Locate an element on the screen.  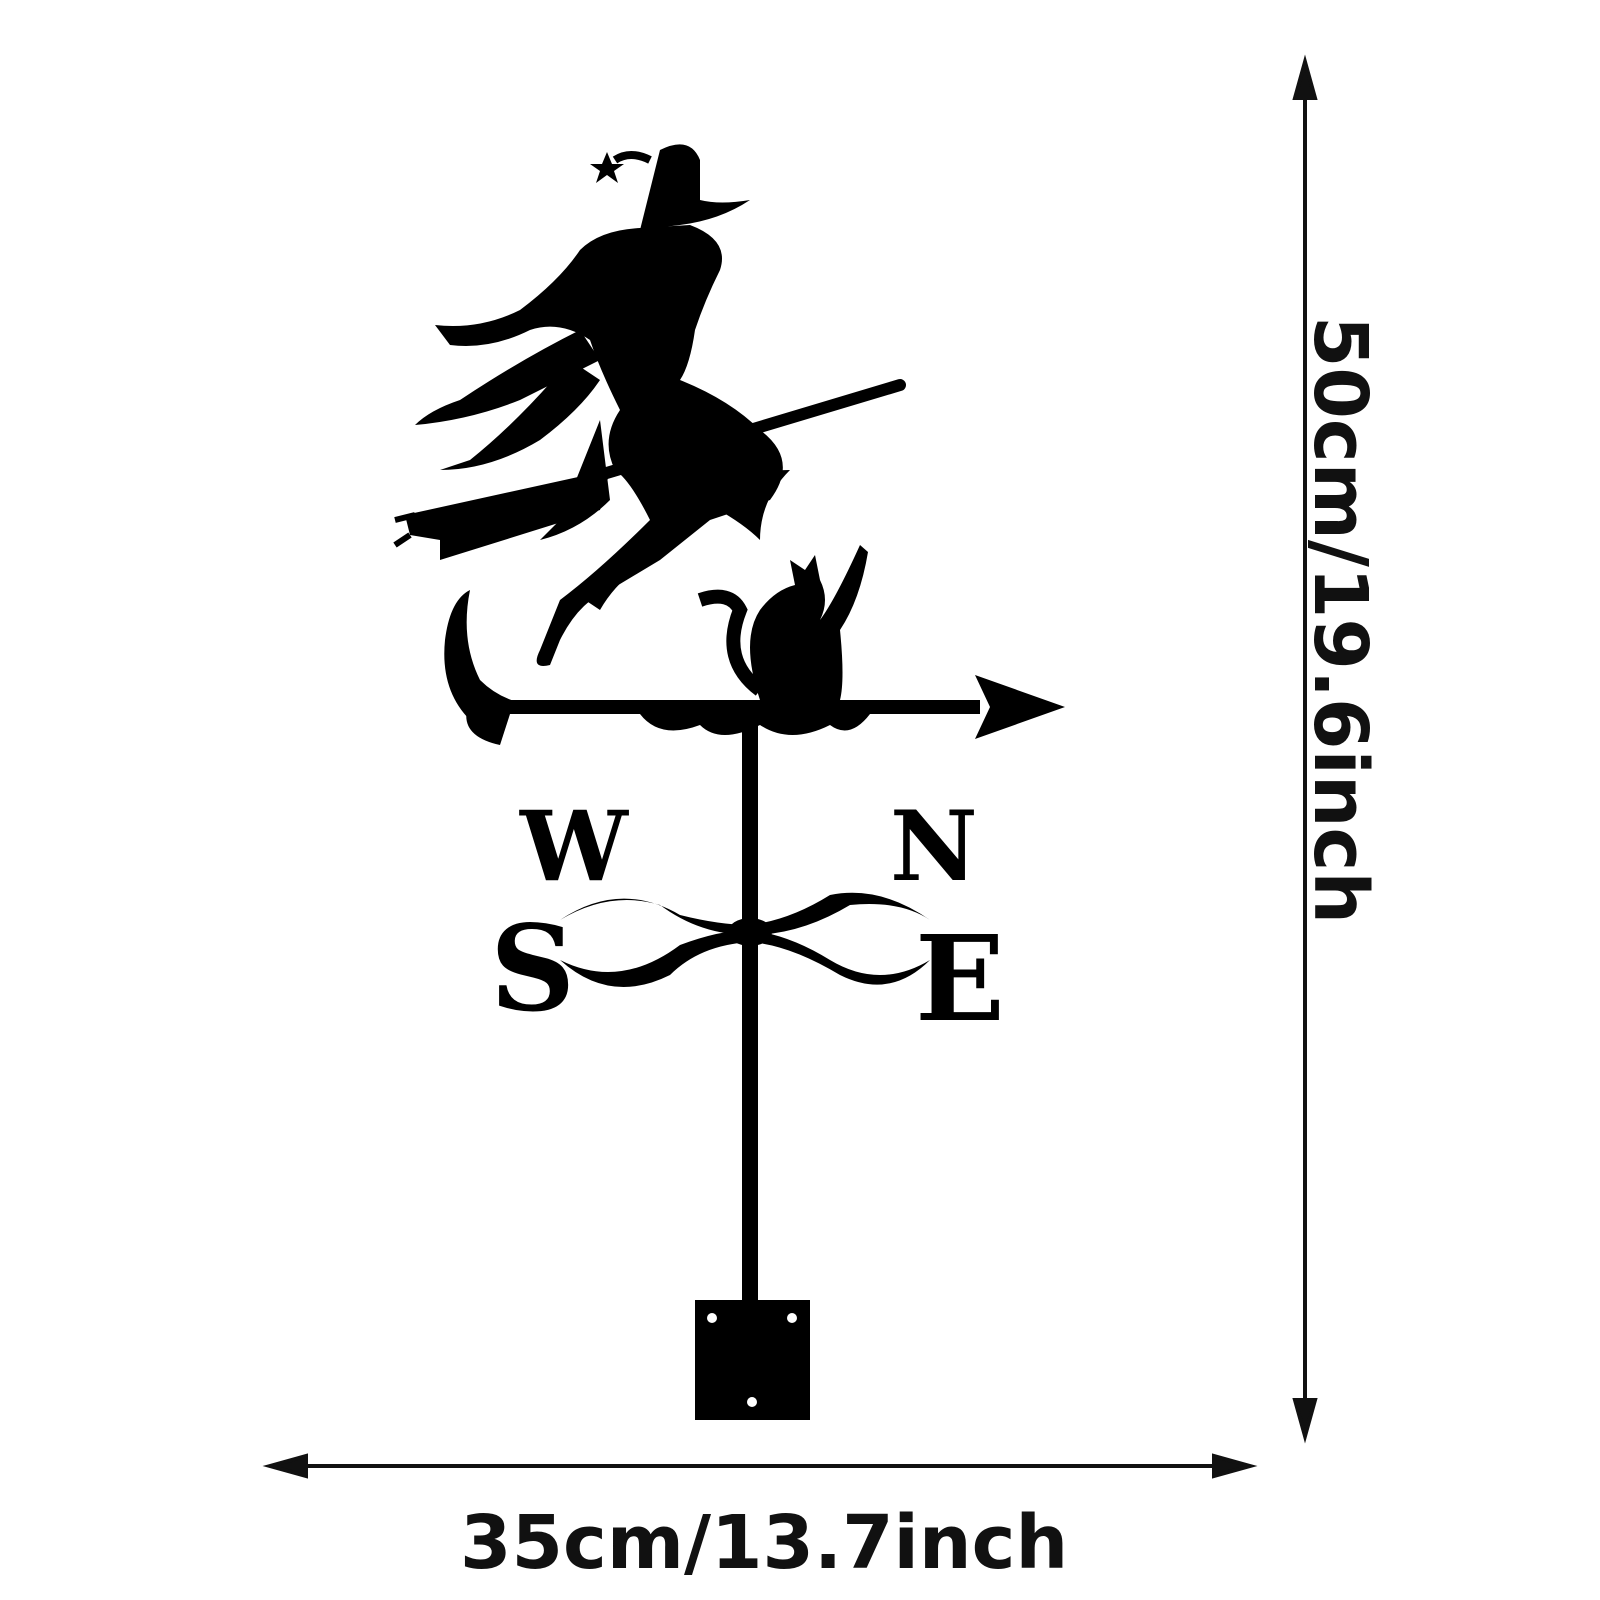
width-dimension-label: 35cm/13.7inch is located at coordinates (764, 1543).